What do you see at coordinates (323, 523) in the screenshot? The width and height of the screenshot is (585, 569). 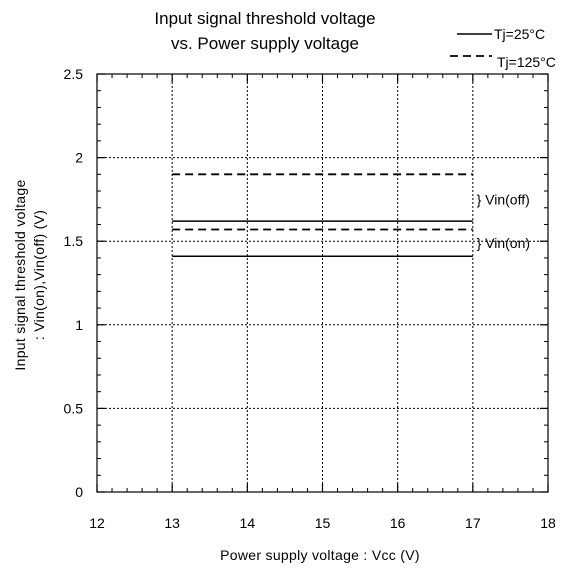 I see `x-tick-label: 15` at bounding box center [323, 523].